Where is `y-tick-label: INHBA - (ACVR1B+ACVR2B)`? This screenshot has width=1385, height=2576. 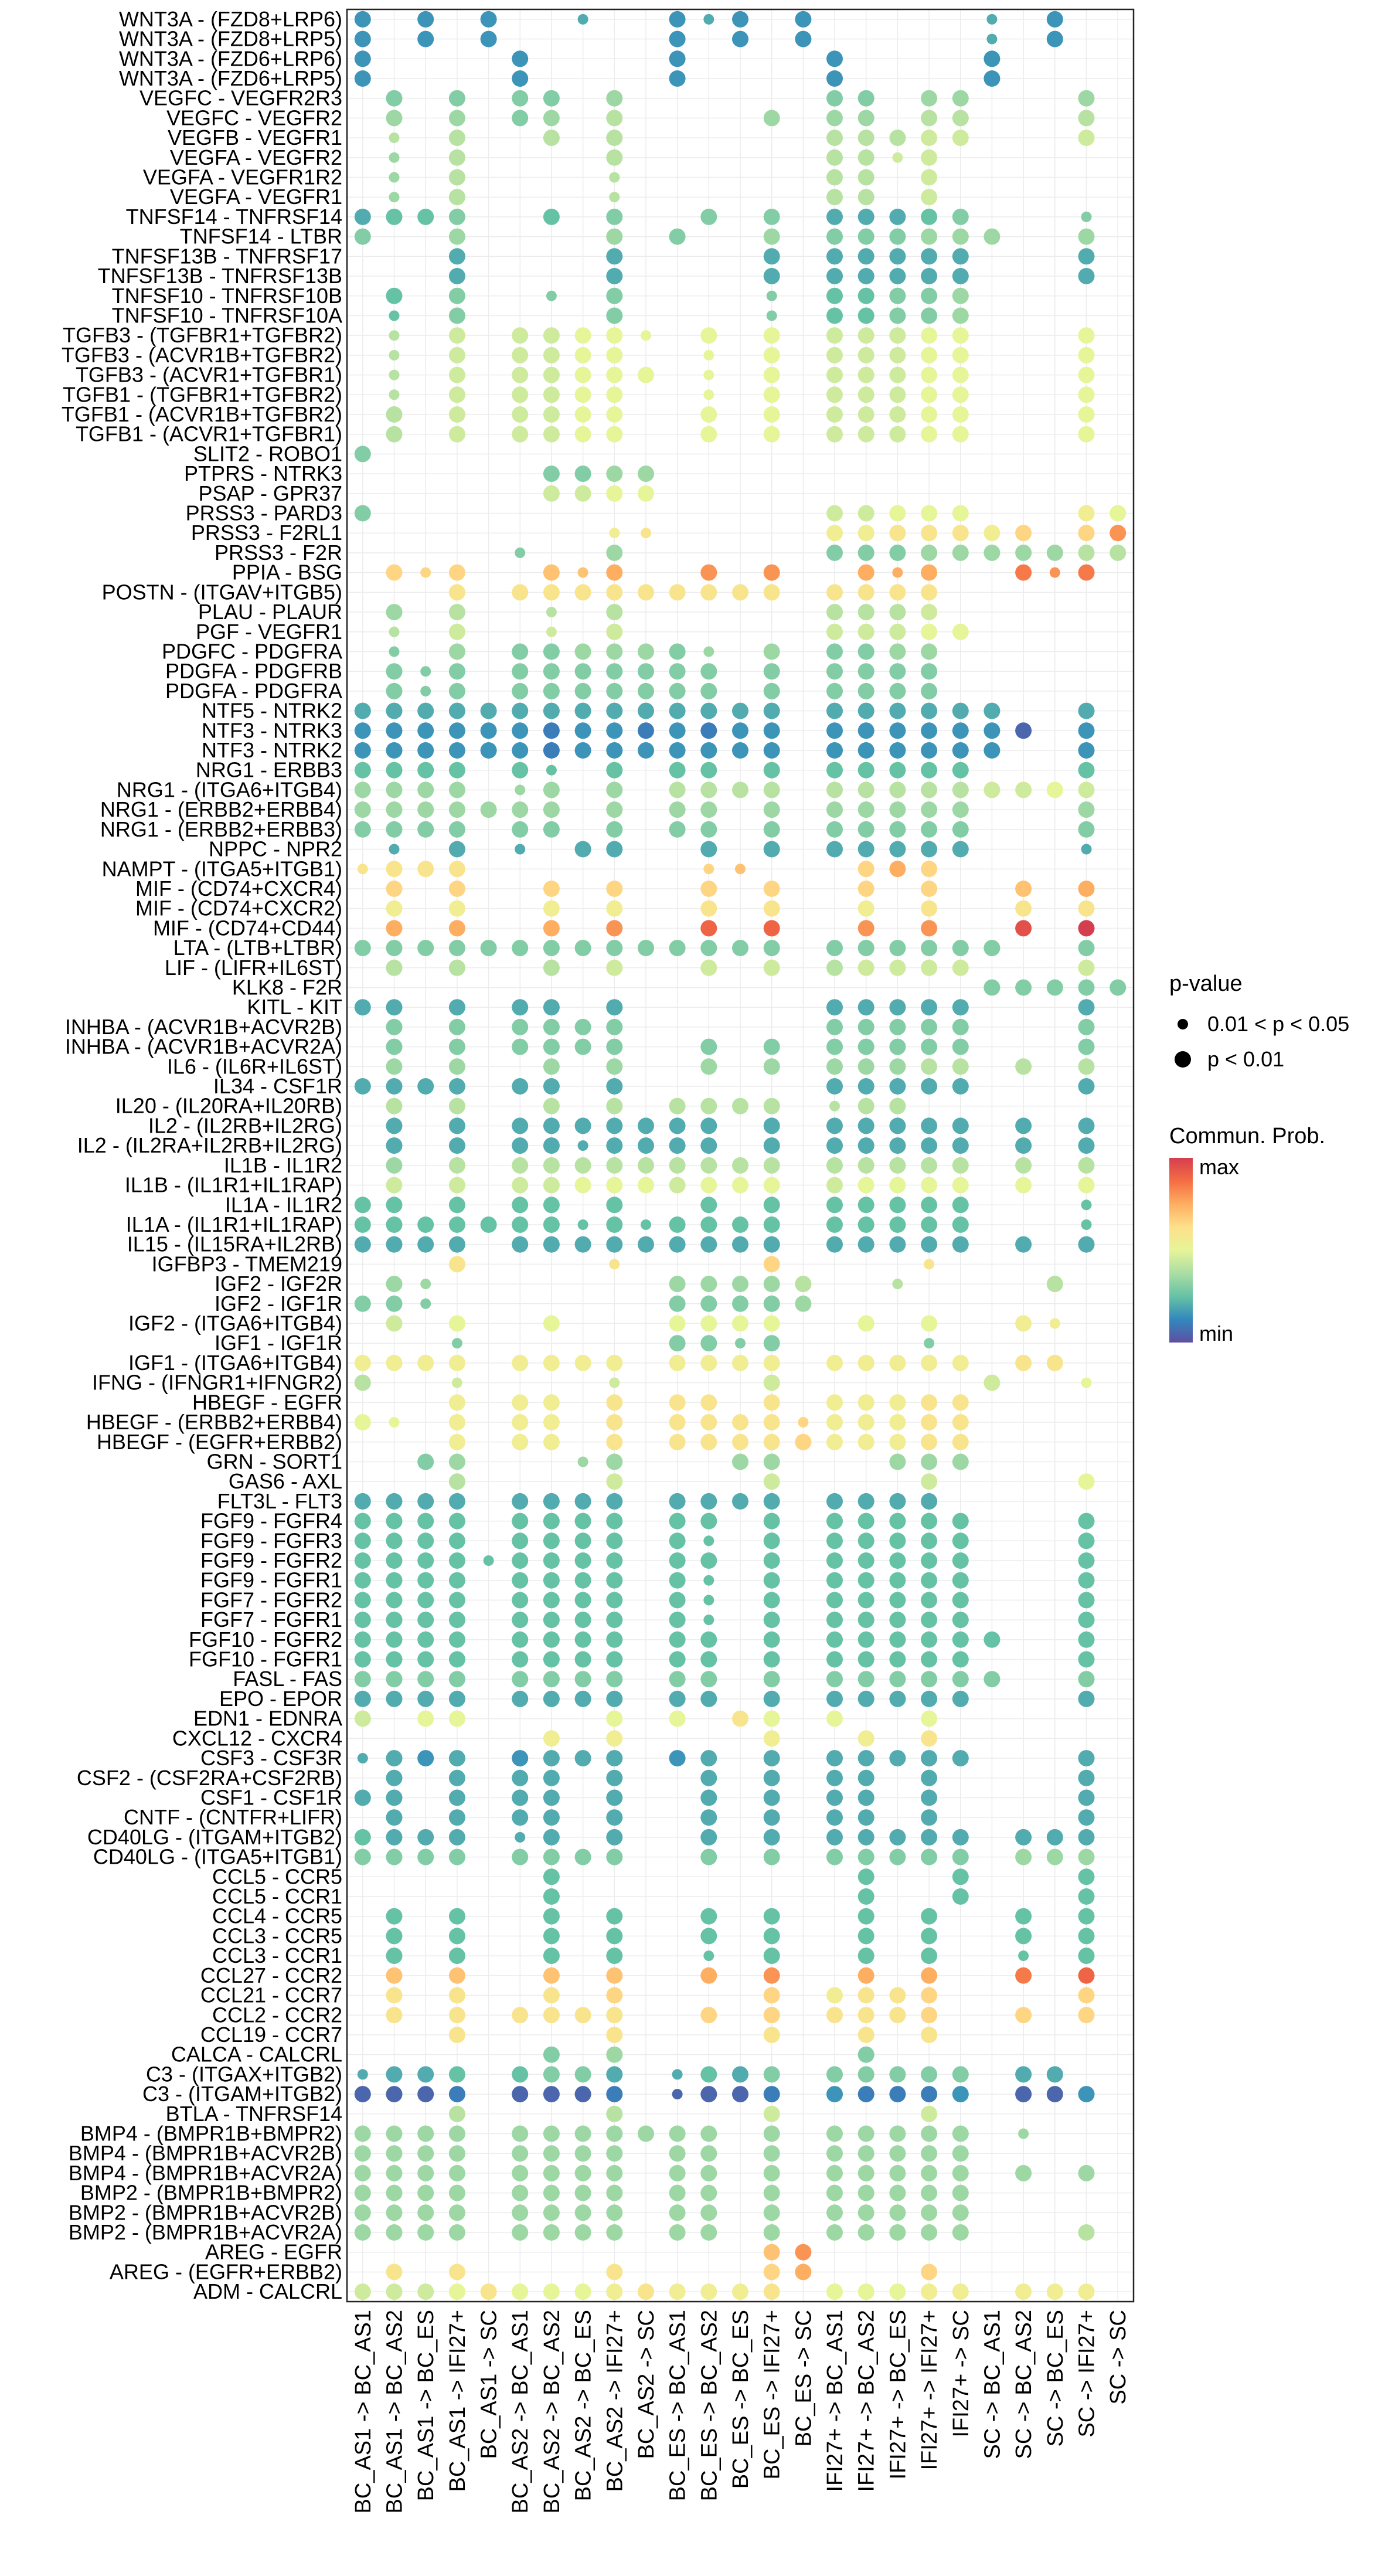
y-tick-label: INHBA - (ACVR1B+ACVR2B) is located at coordinates (203, 1027).